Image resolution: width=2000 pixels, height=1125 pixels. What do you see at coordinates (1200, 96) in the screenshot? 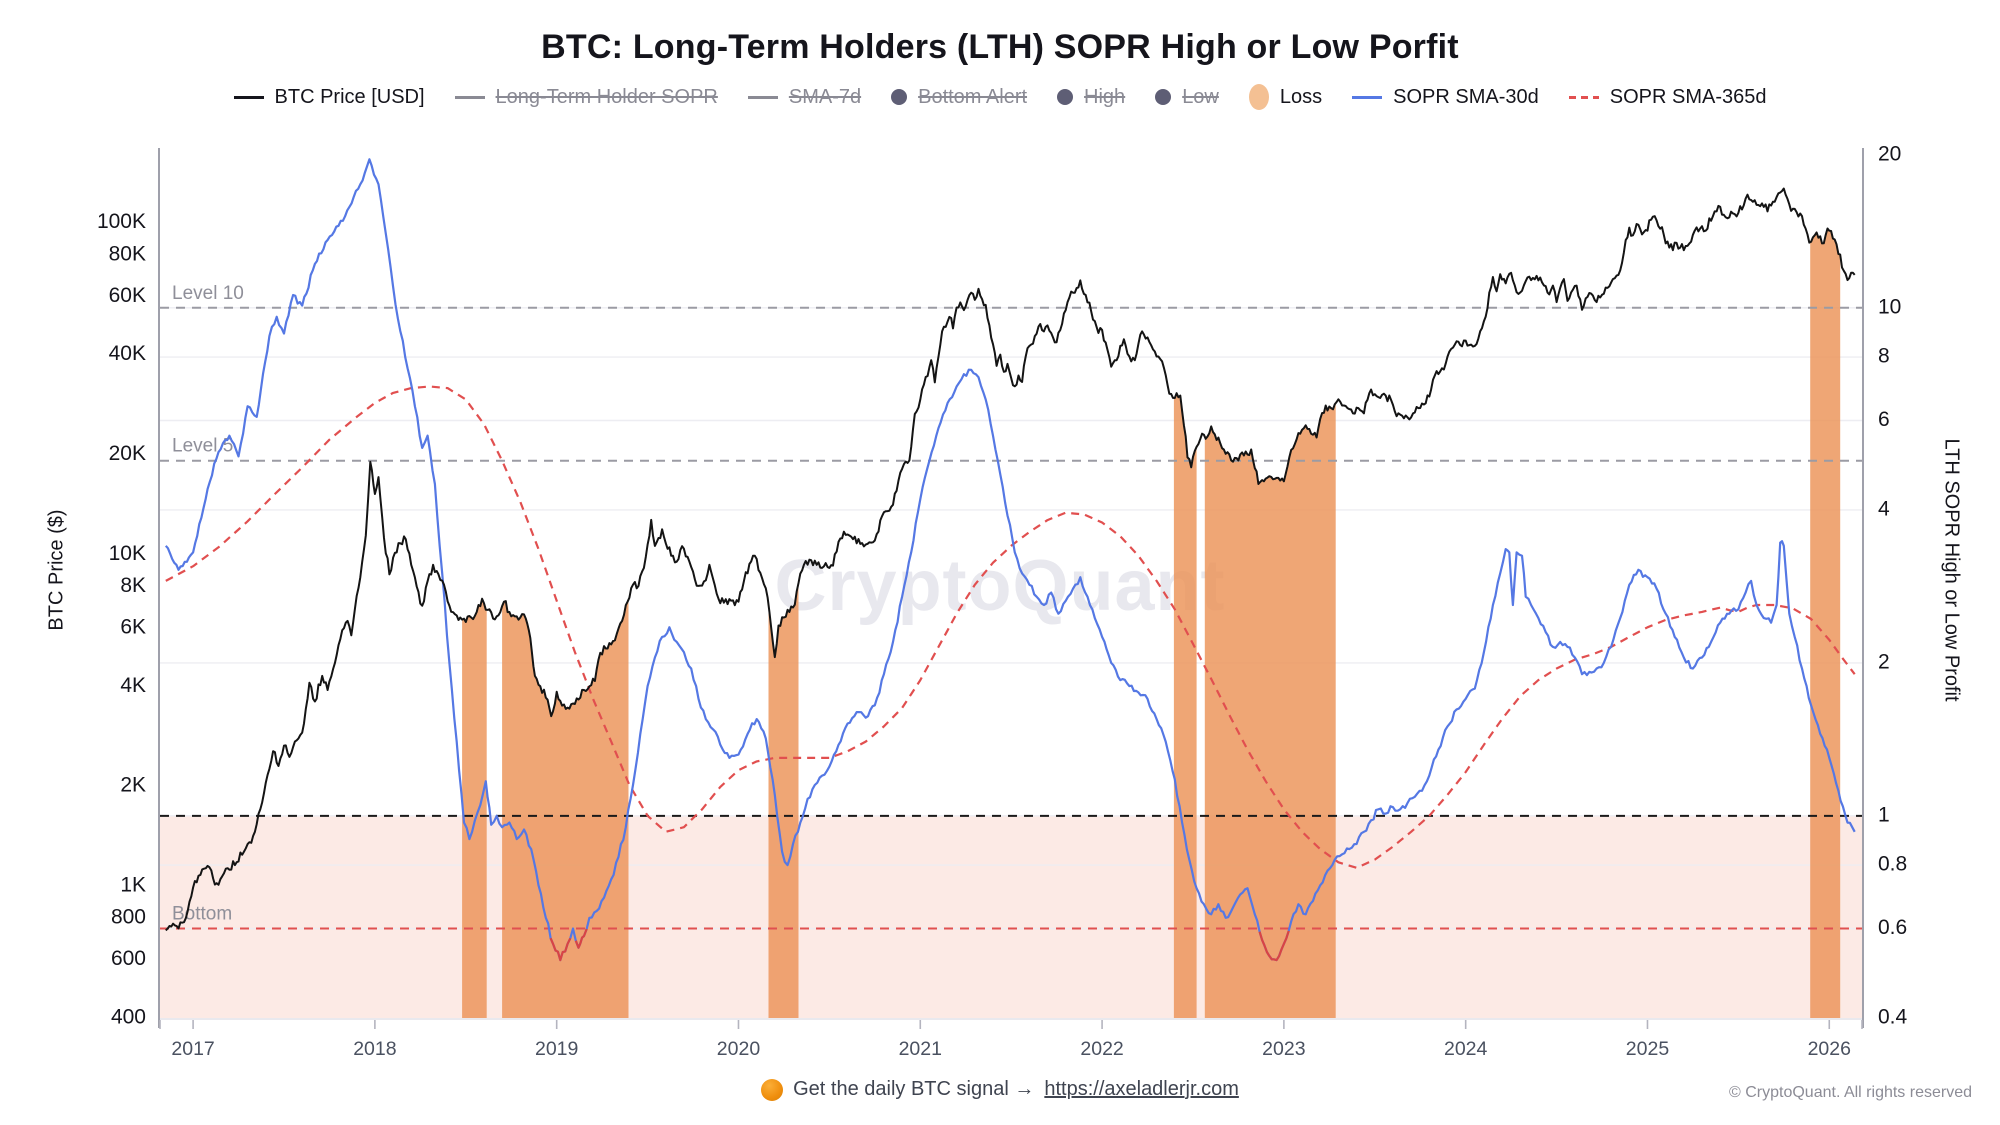
I see `legend-item-label: Low` at bounding box center [1200, 96].